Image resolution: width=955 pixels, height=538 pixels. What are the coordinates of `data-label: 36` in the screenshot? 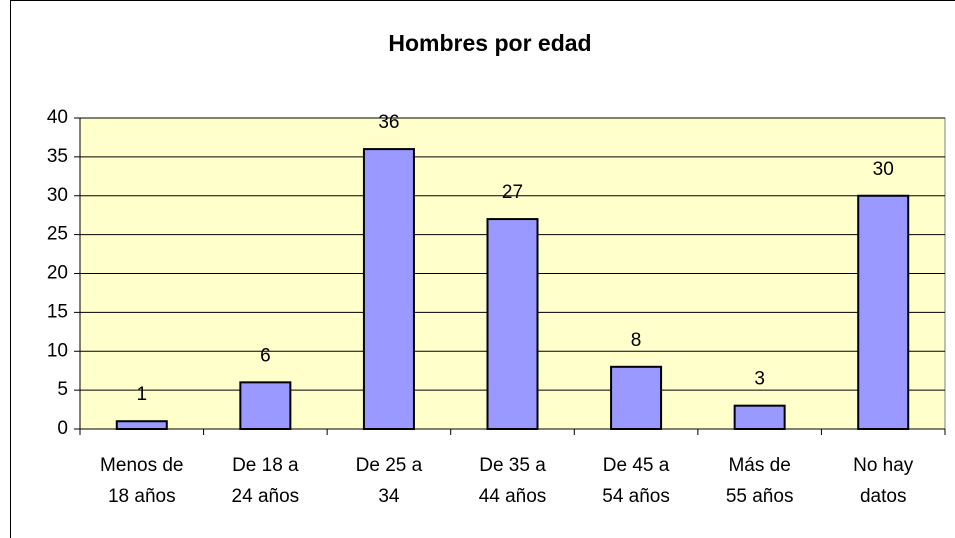 It's located at (388, 122).